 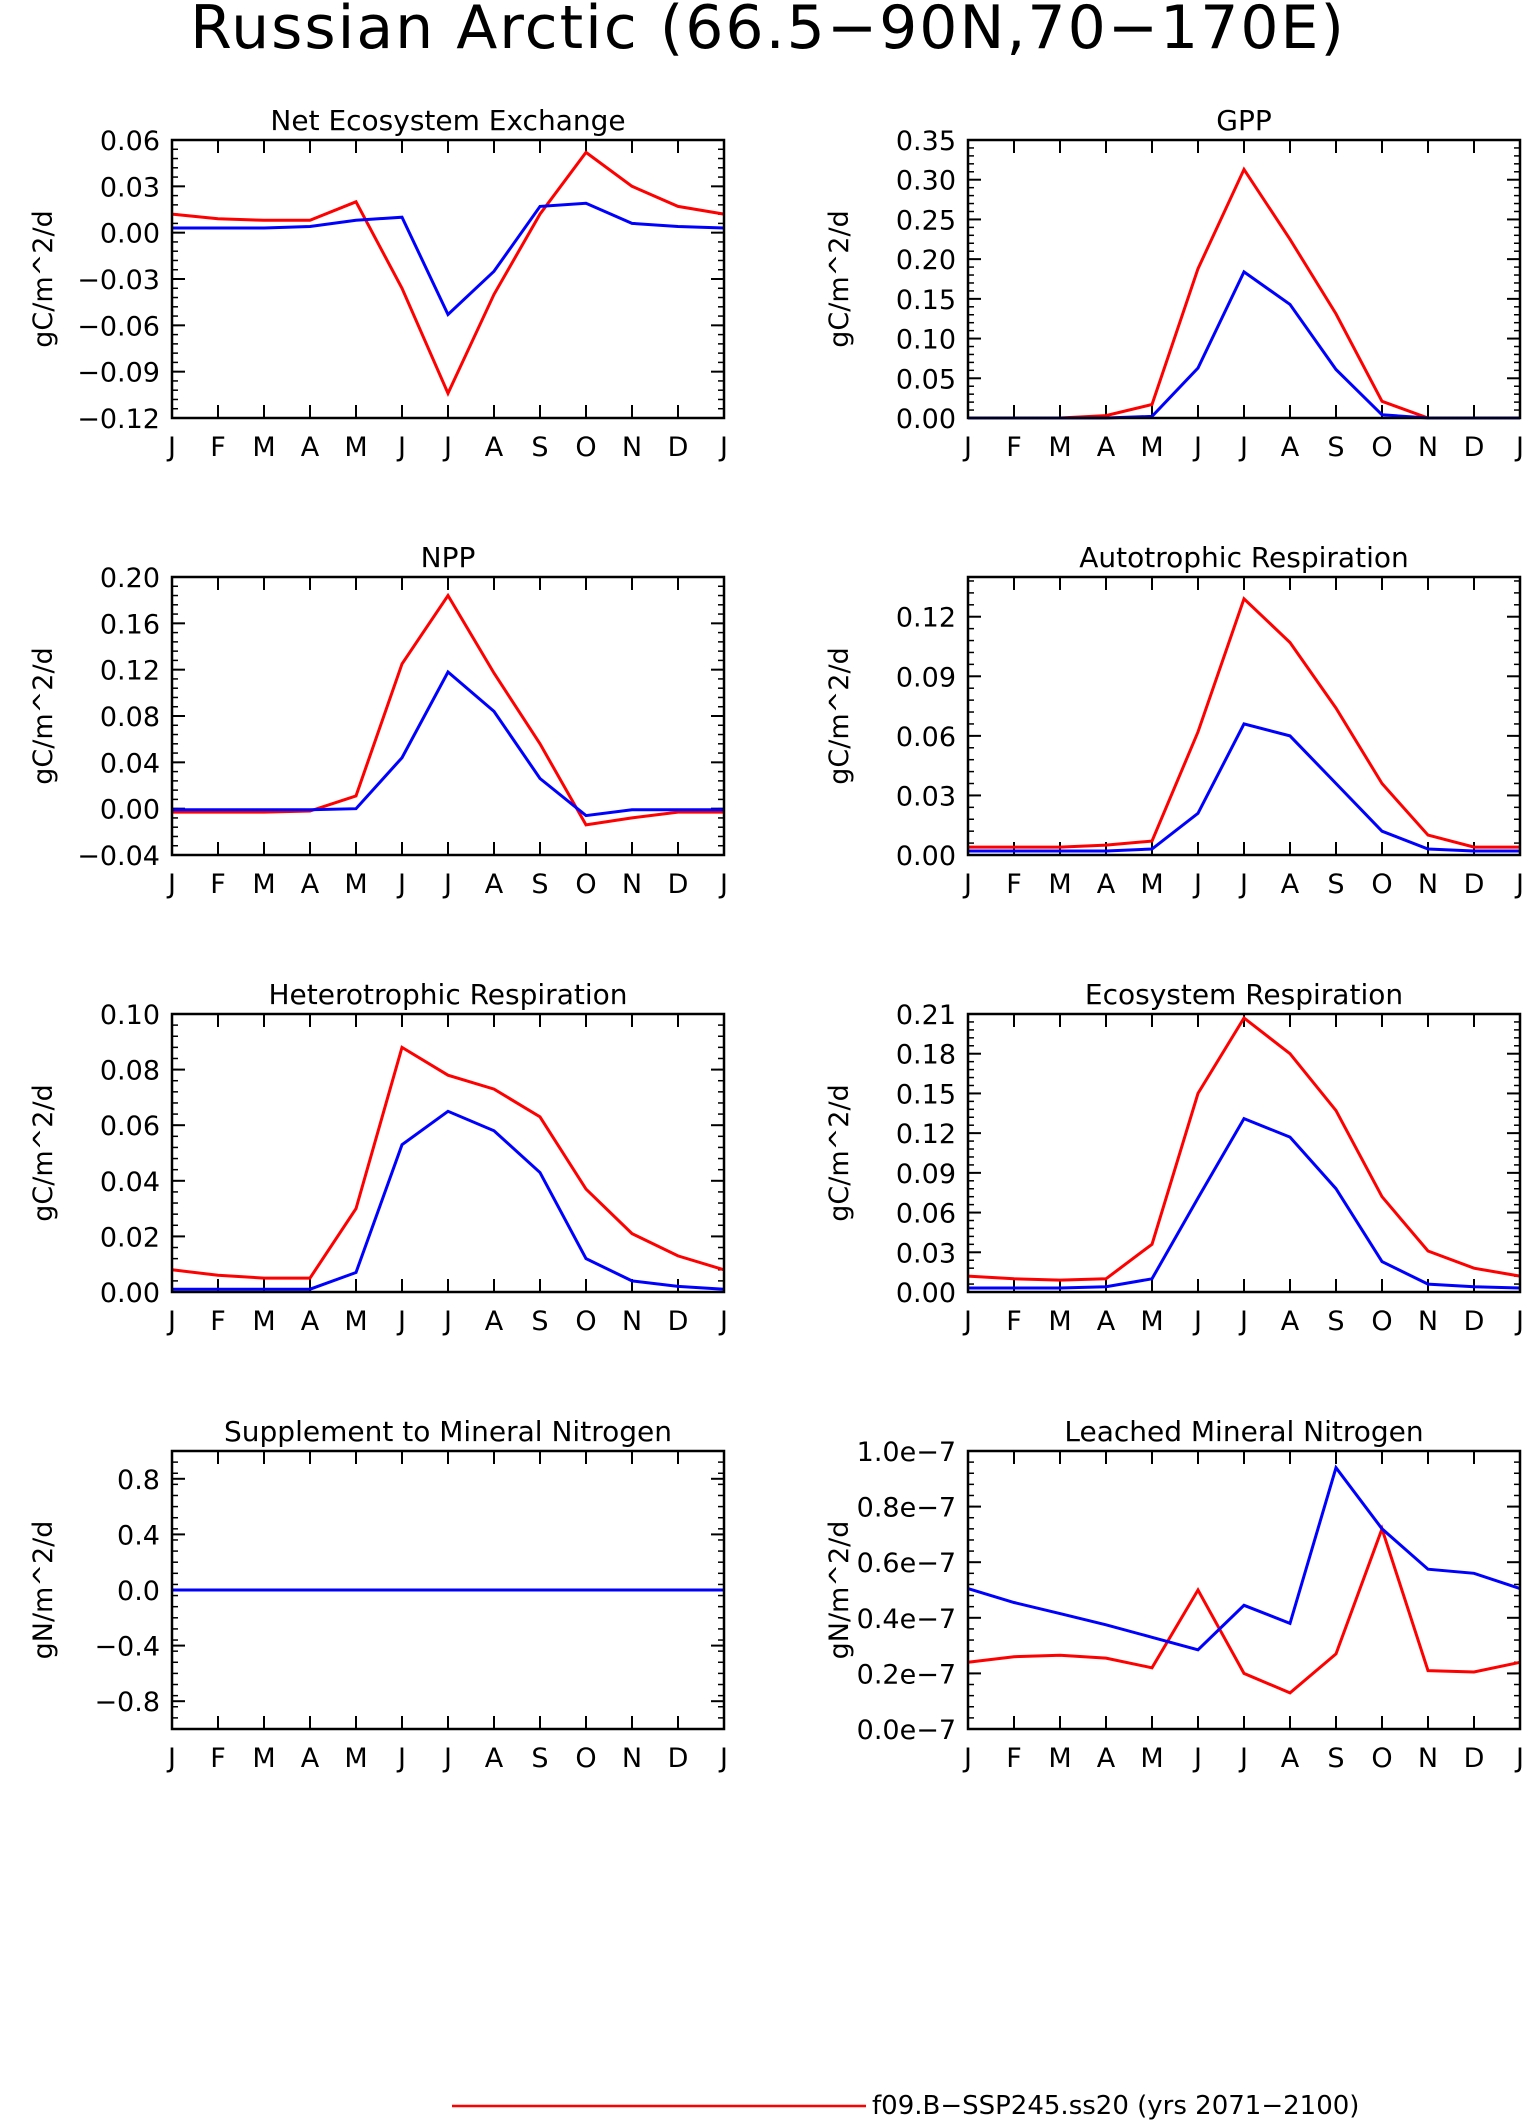 I want to click on y-tick-label: 0.0e−7, so click(x=906, y=1730).